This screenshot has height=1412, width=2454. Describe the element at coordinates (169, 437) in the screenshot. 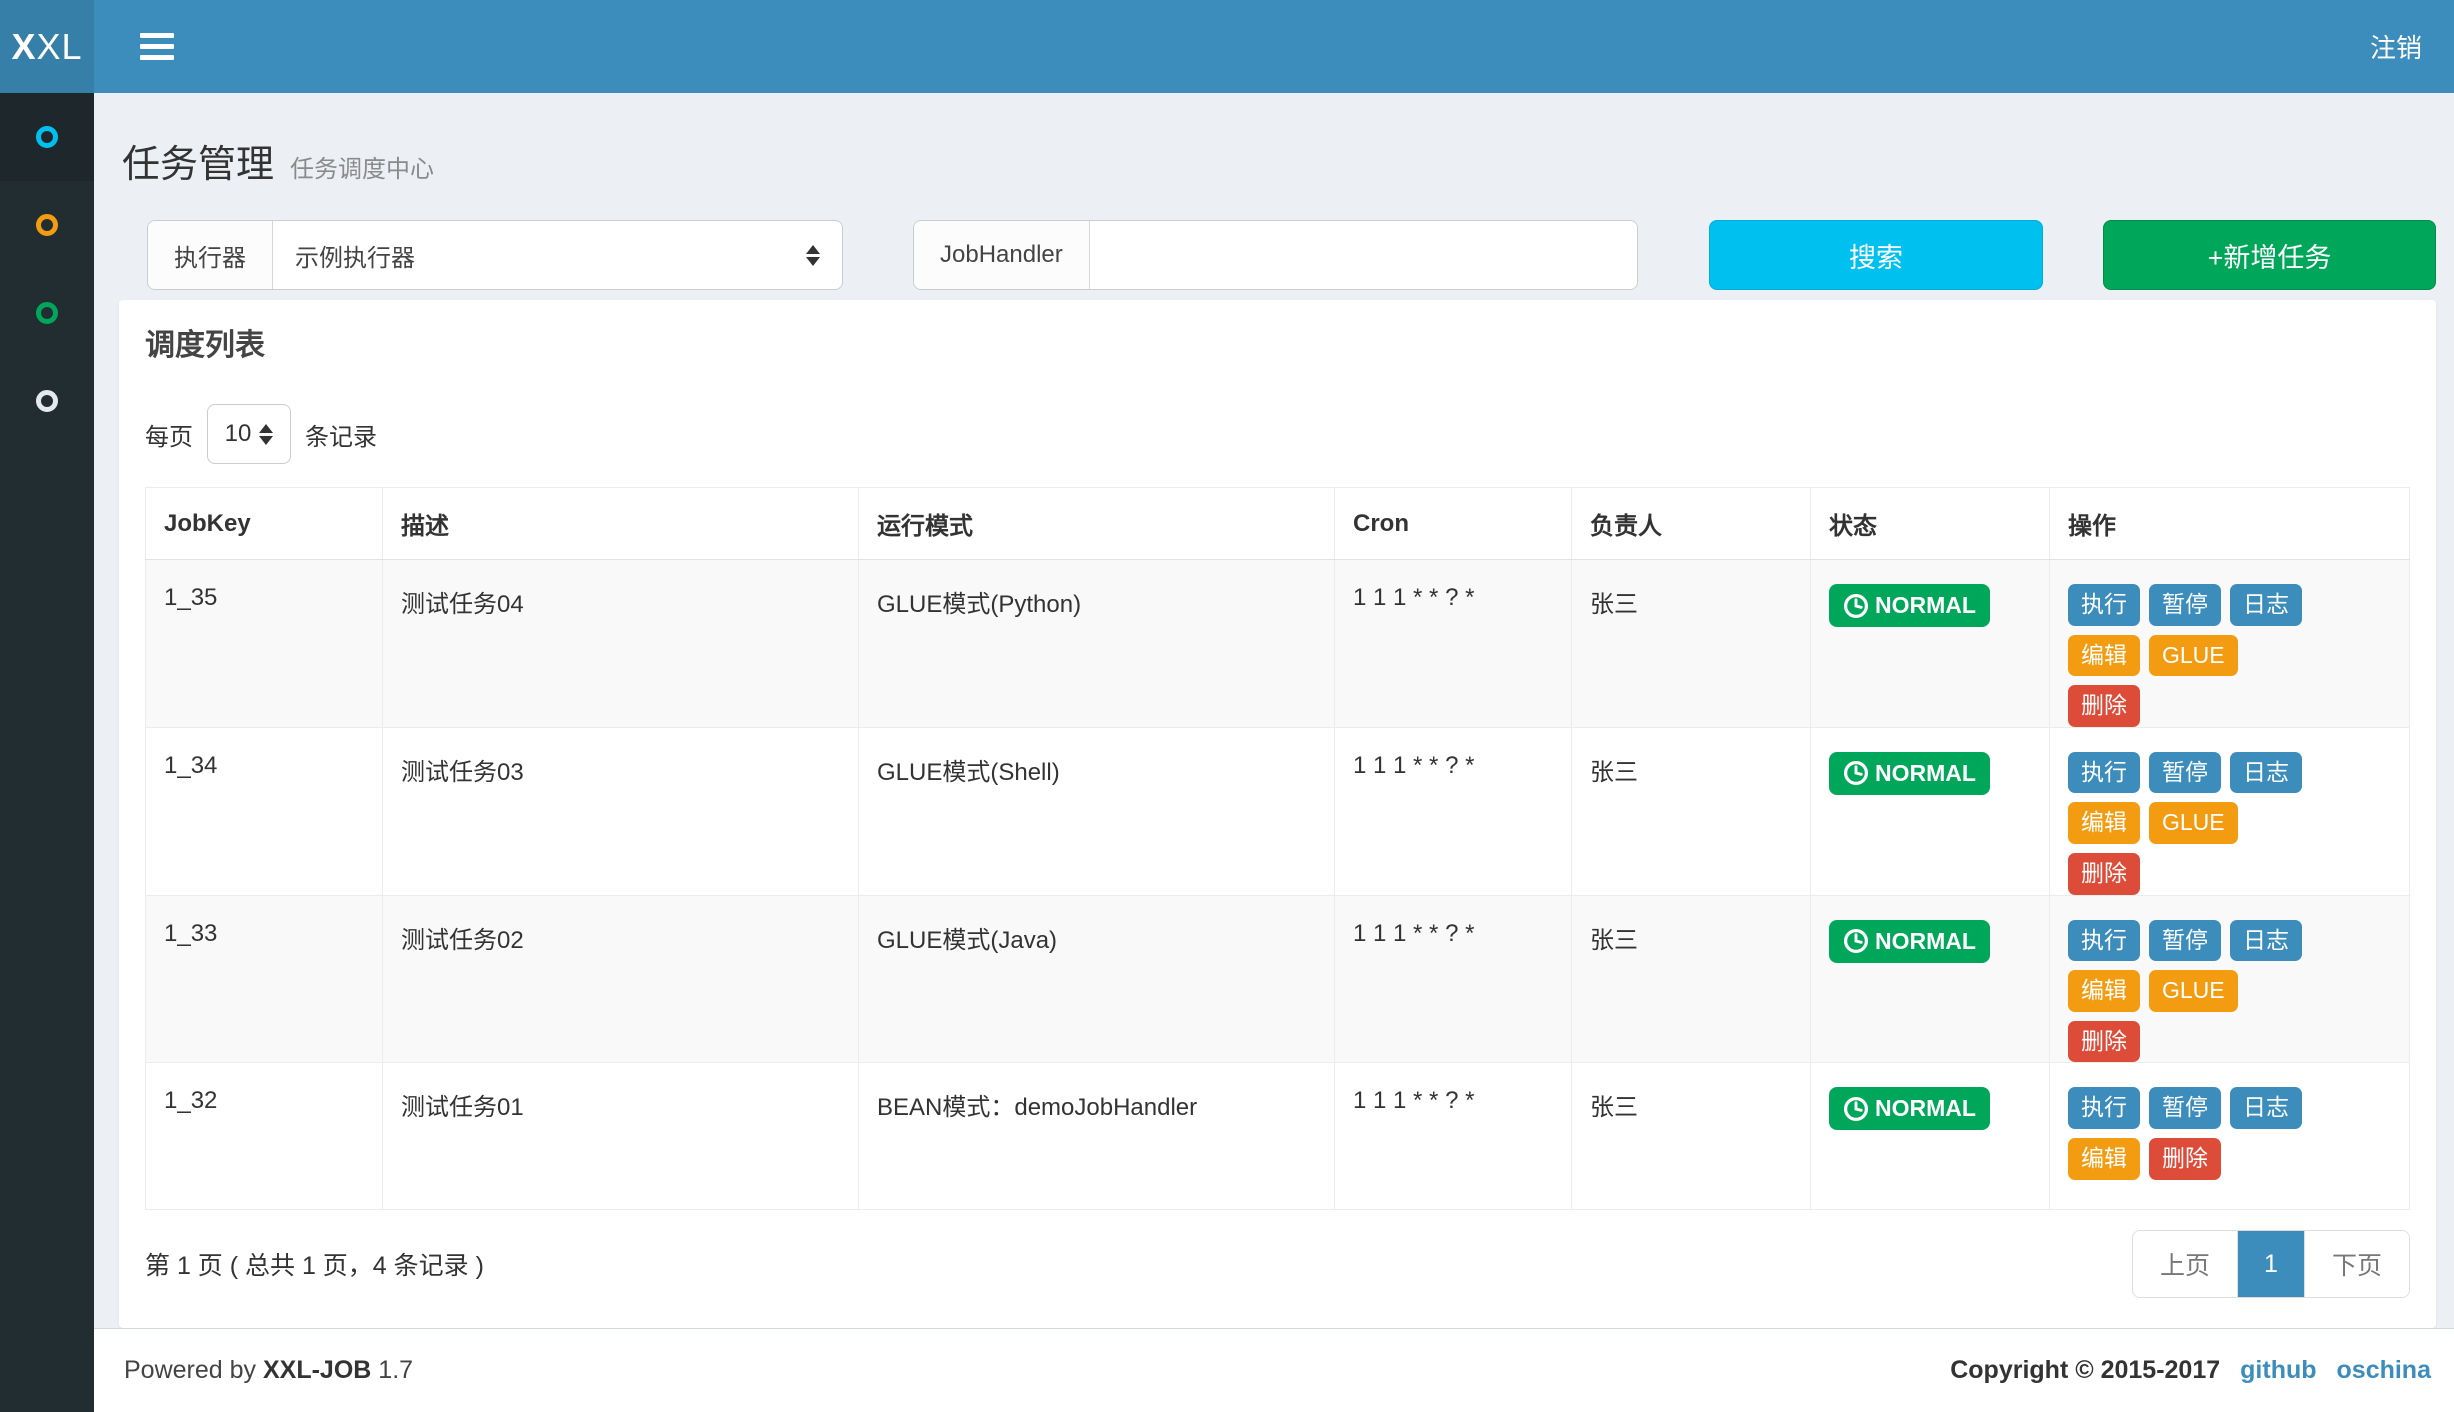

I see `per-page-prefix: 每页` at that location.